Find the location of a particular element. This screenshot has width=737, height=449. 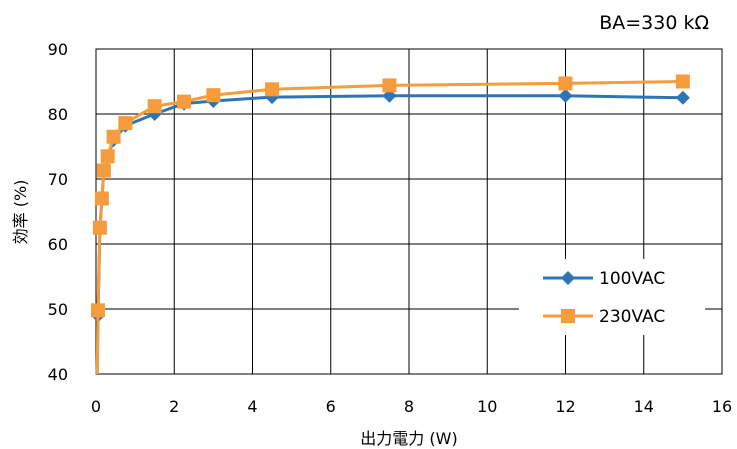

x-tick-labels: 0 2 4 6 8 10 12 14 16 is located at coordinates (411, 406).